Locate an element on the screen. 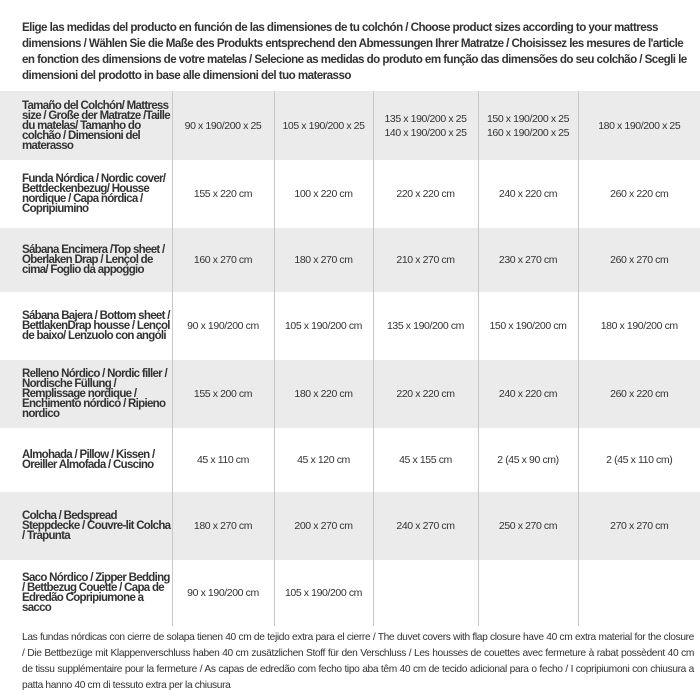 This screenshot has height=700, width=700. mattress-size-cell: 150 x 190/200 x 25 160 x 190/200 x 25 is located at coordinates (527, 125).